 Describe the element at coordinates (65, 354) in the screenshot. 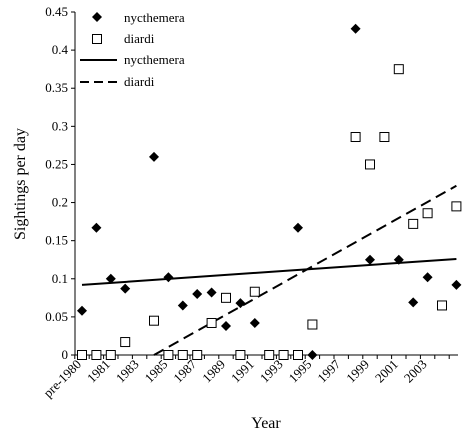

I see `y-tick-label: 0` at that location.